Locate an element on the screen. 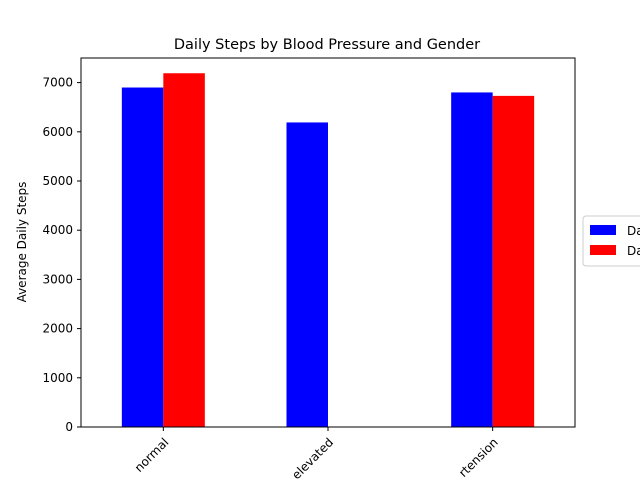  y-tick-label: 7000 is located at coordinates (57, 83).